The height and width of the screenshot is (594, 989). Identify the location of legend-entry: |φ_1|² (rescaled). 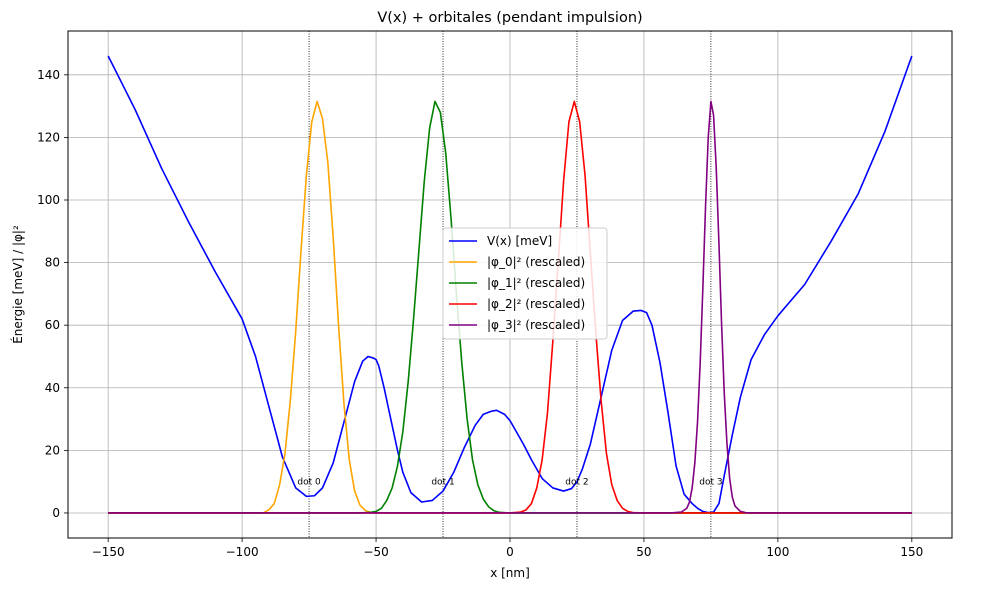
(536, 283).